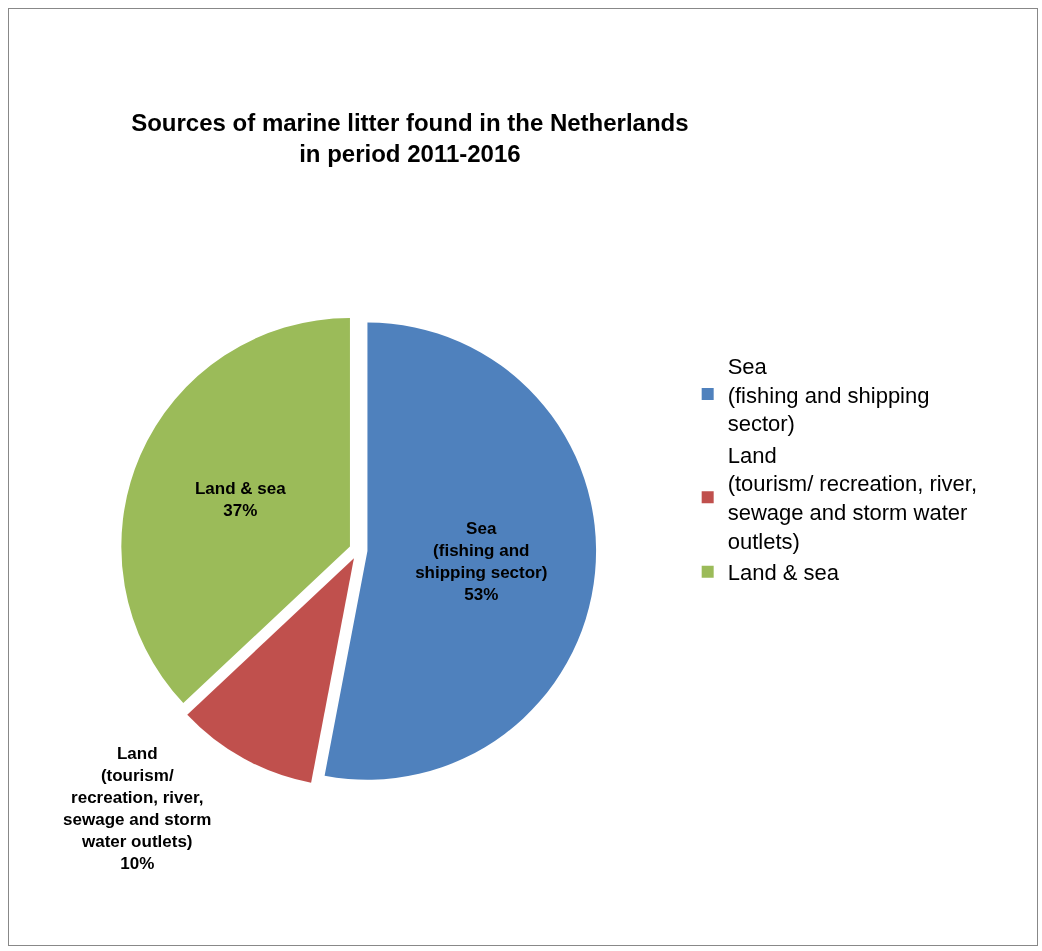 The image size is (1042, 951). What do you see at coordinates (852, 498) in the screenshot?
I see `legend-label: Land (tourism/ recreation, river, sewage and storm water outlets)` at bounding box center [852, 498].